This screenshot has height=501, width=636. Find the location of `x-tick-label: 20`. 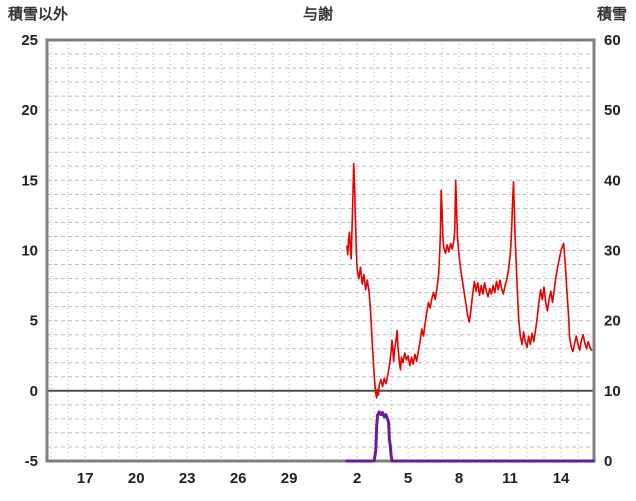

x-tick-label: 20 is located at coordinates (136, 478).